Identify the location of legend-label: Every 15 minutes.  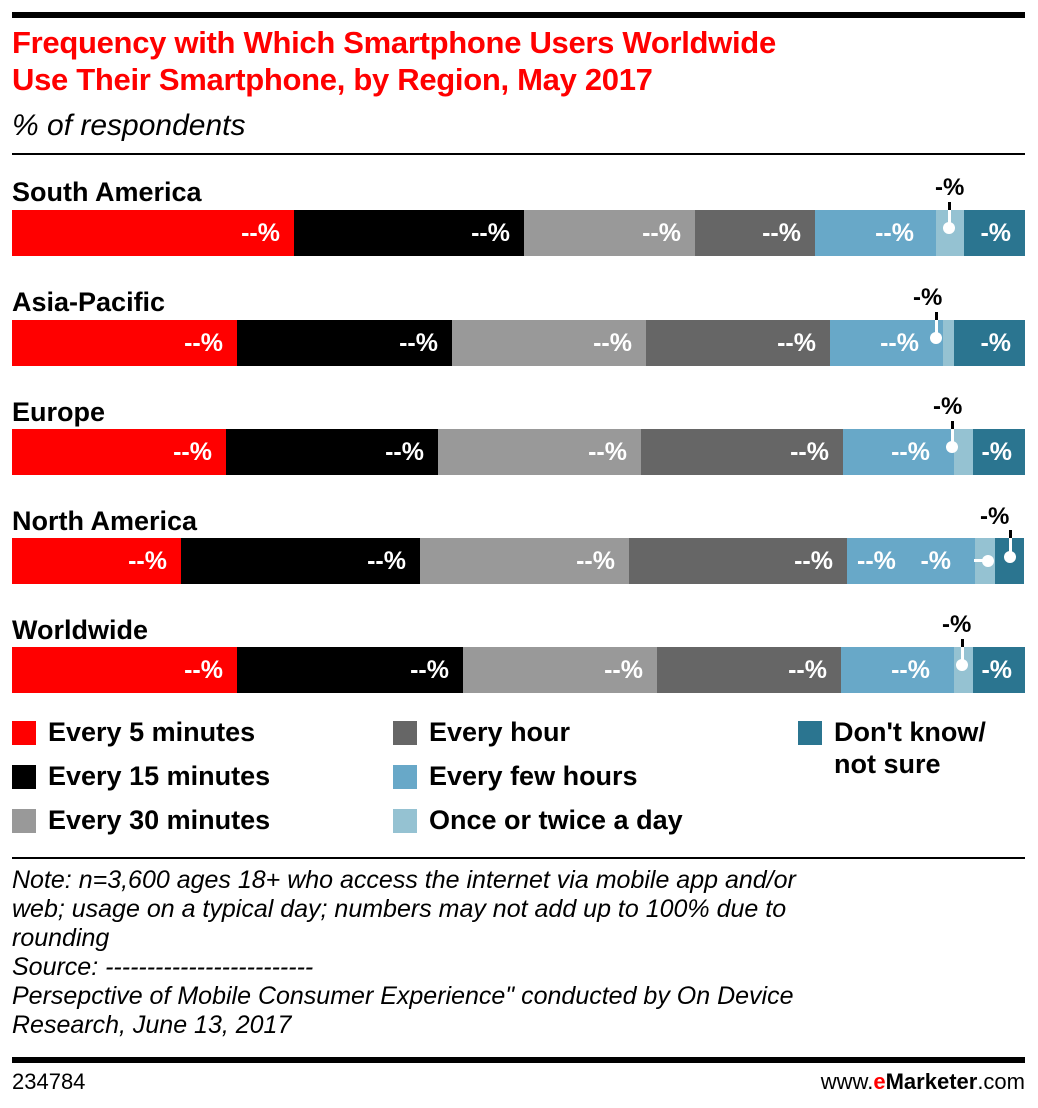
(159, 776).